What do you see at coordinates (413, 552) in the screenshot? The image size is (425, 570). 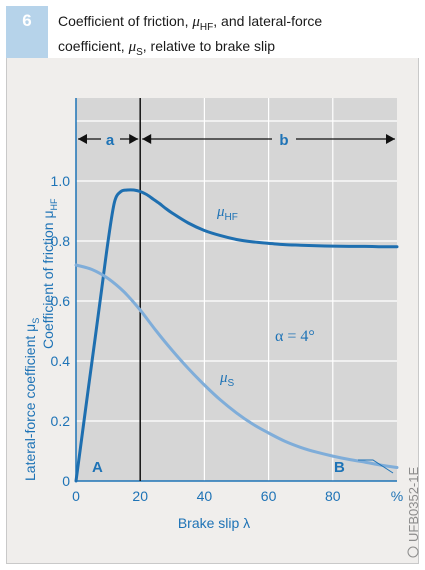 I see `copyright-icon` at bounding box center [413, 552].